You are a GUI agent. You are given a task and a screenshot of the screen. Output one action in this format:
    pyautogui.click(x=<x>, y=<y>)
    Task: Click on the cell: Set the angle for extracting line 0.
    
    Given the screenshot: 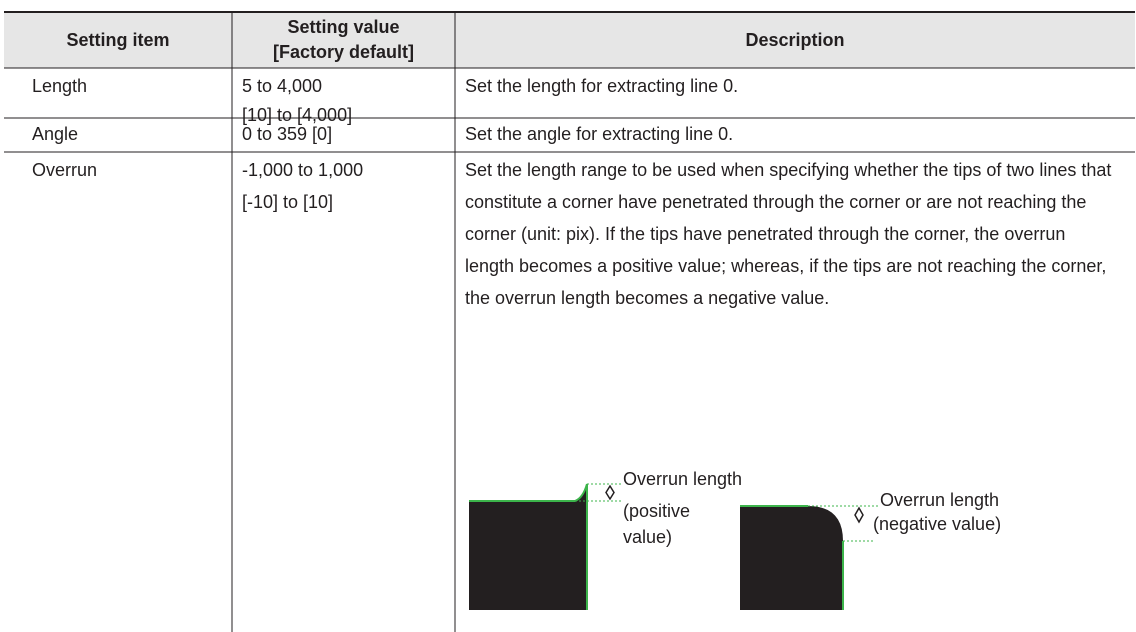 What is the action you would take?
    pyautogui.click(x=599, y=134)
    